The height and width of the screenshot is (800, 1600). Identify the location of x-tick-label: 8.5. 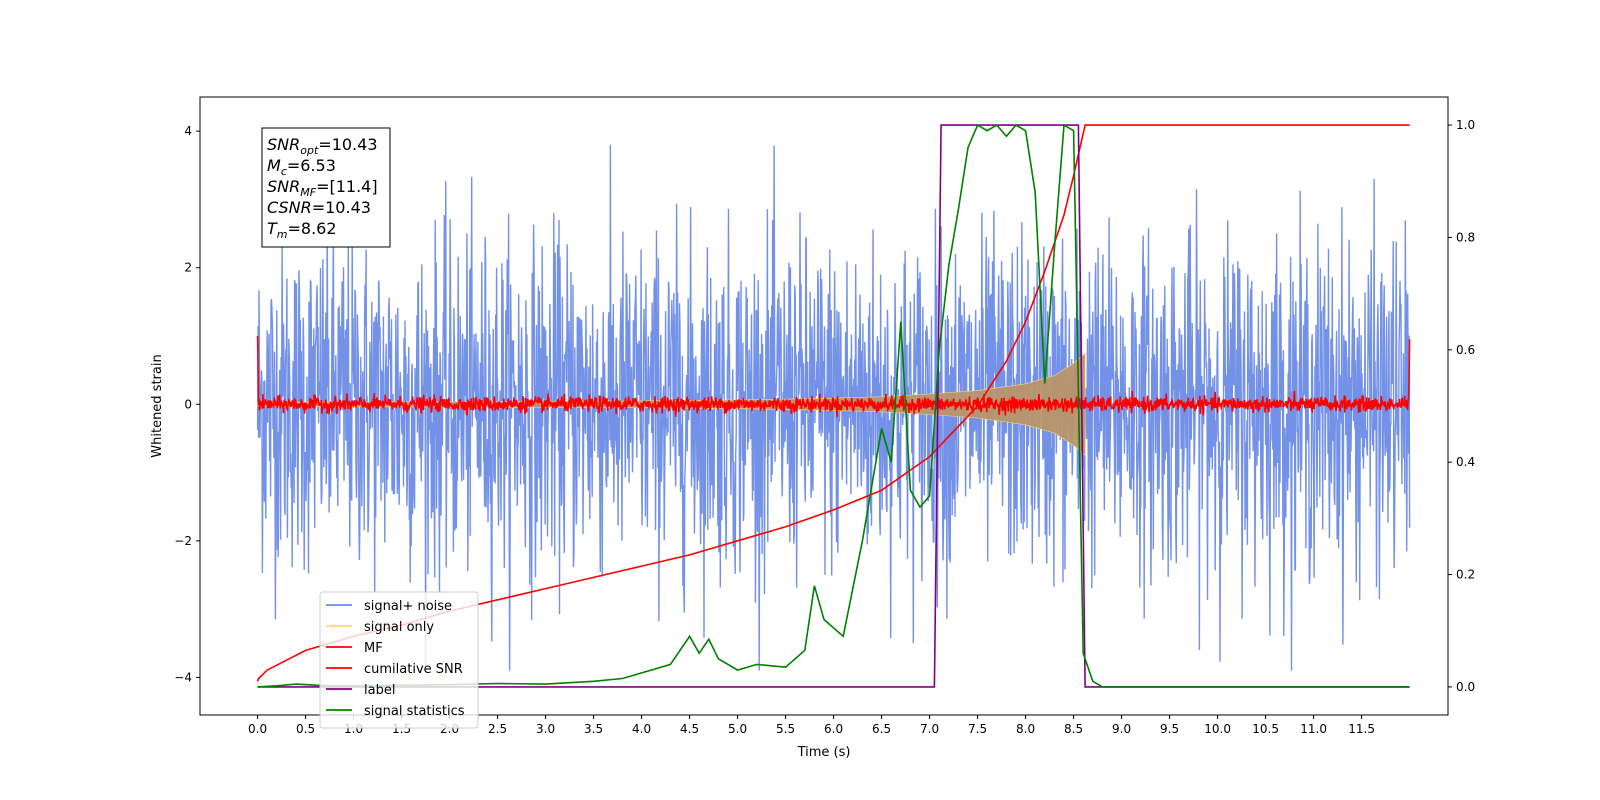
(1073, 729).